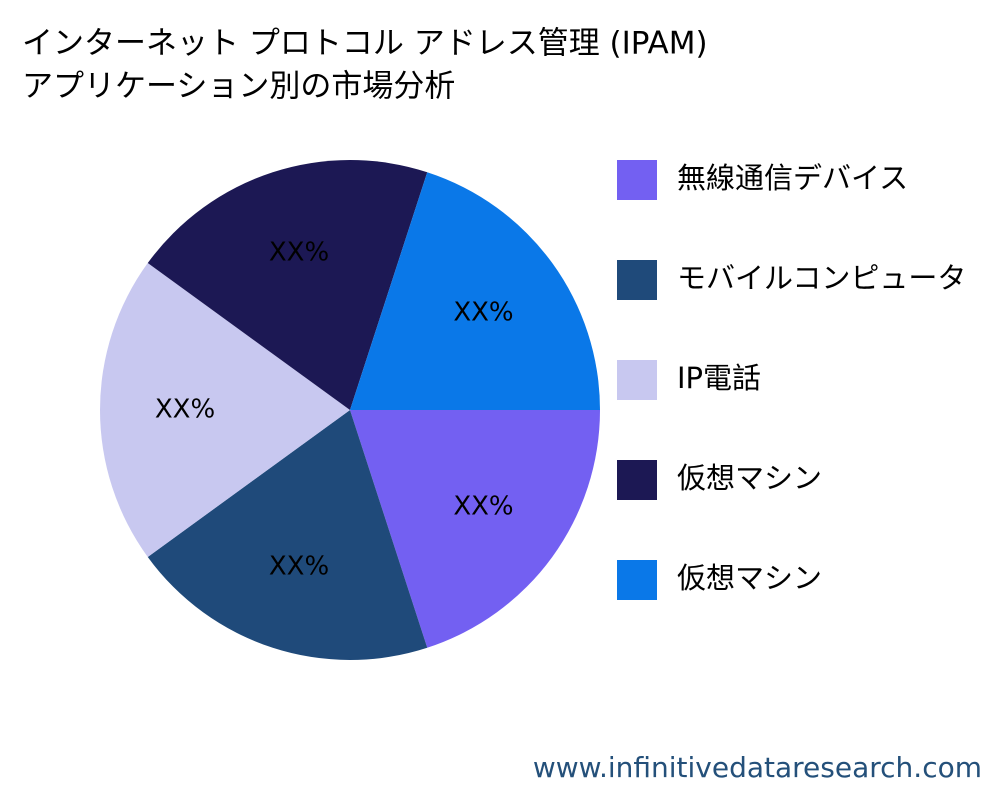 Image resolution: width=1000 pixels, height=800 pixels. What do you see at coordinates (238, 87) in the screenshot?
I see `chart-title: アプリケーション別の市場分析` at bounding box center [238, 87].